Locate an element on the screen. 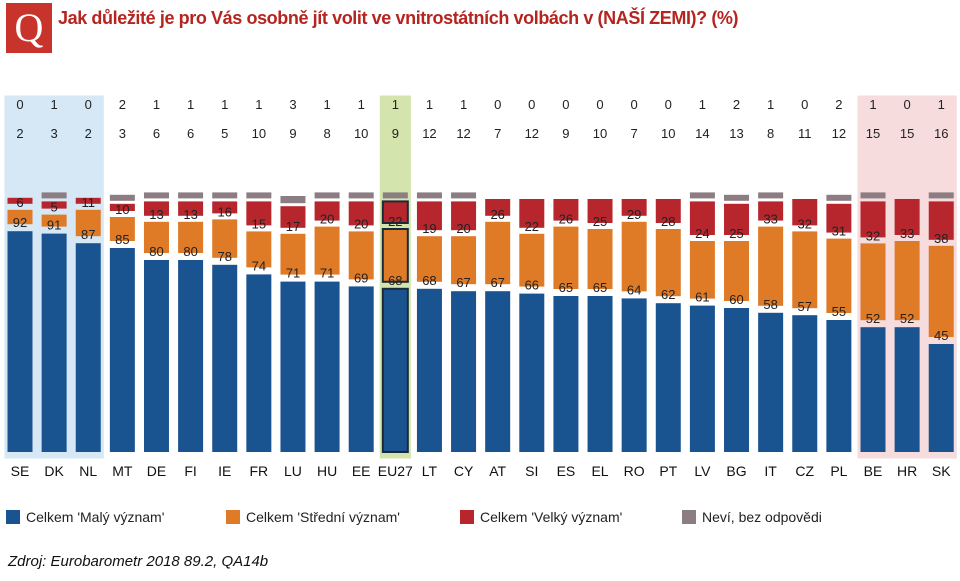  bar-stredni-eu27 is located at coordinates (395, 255).